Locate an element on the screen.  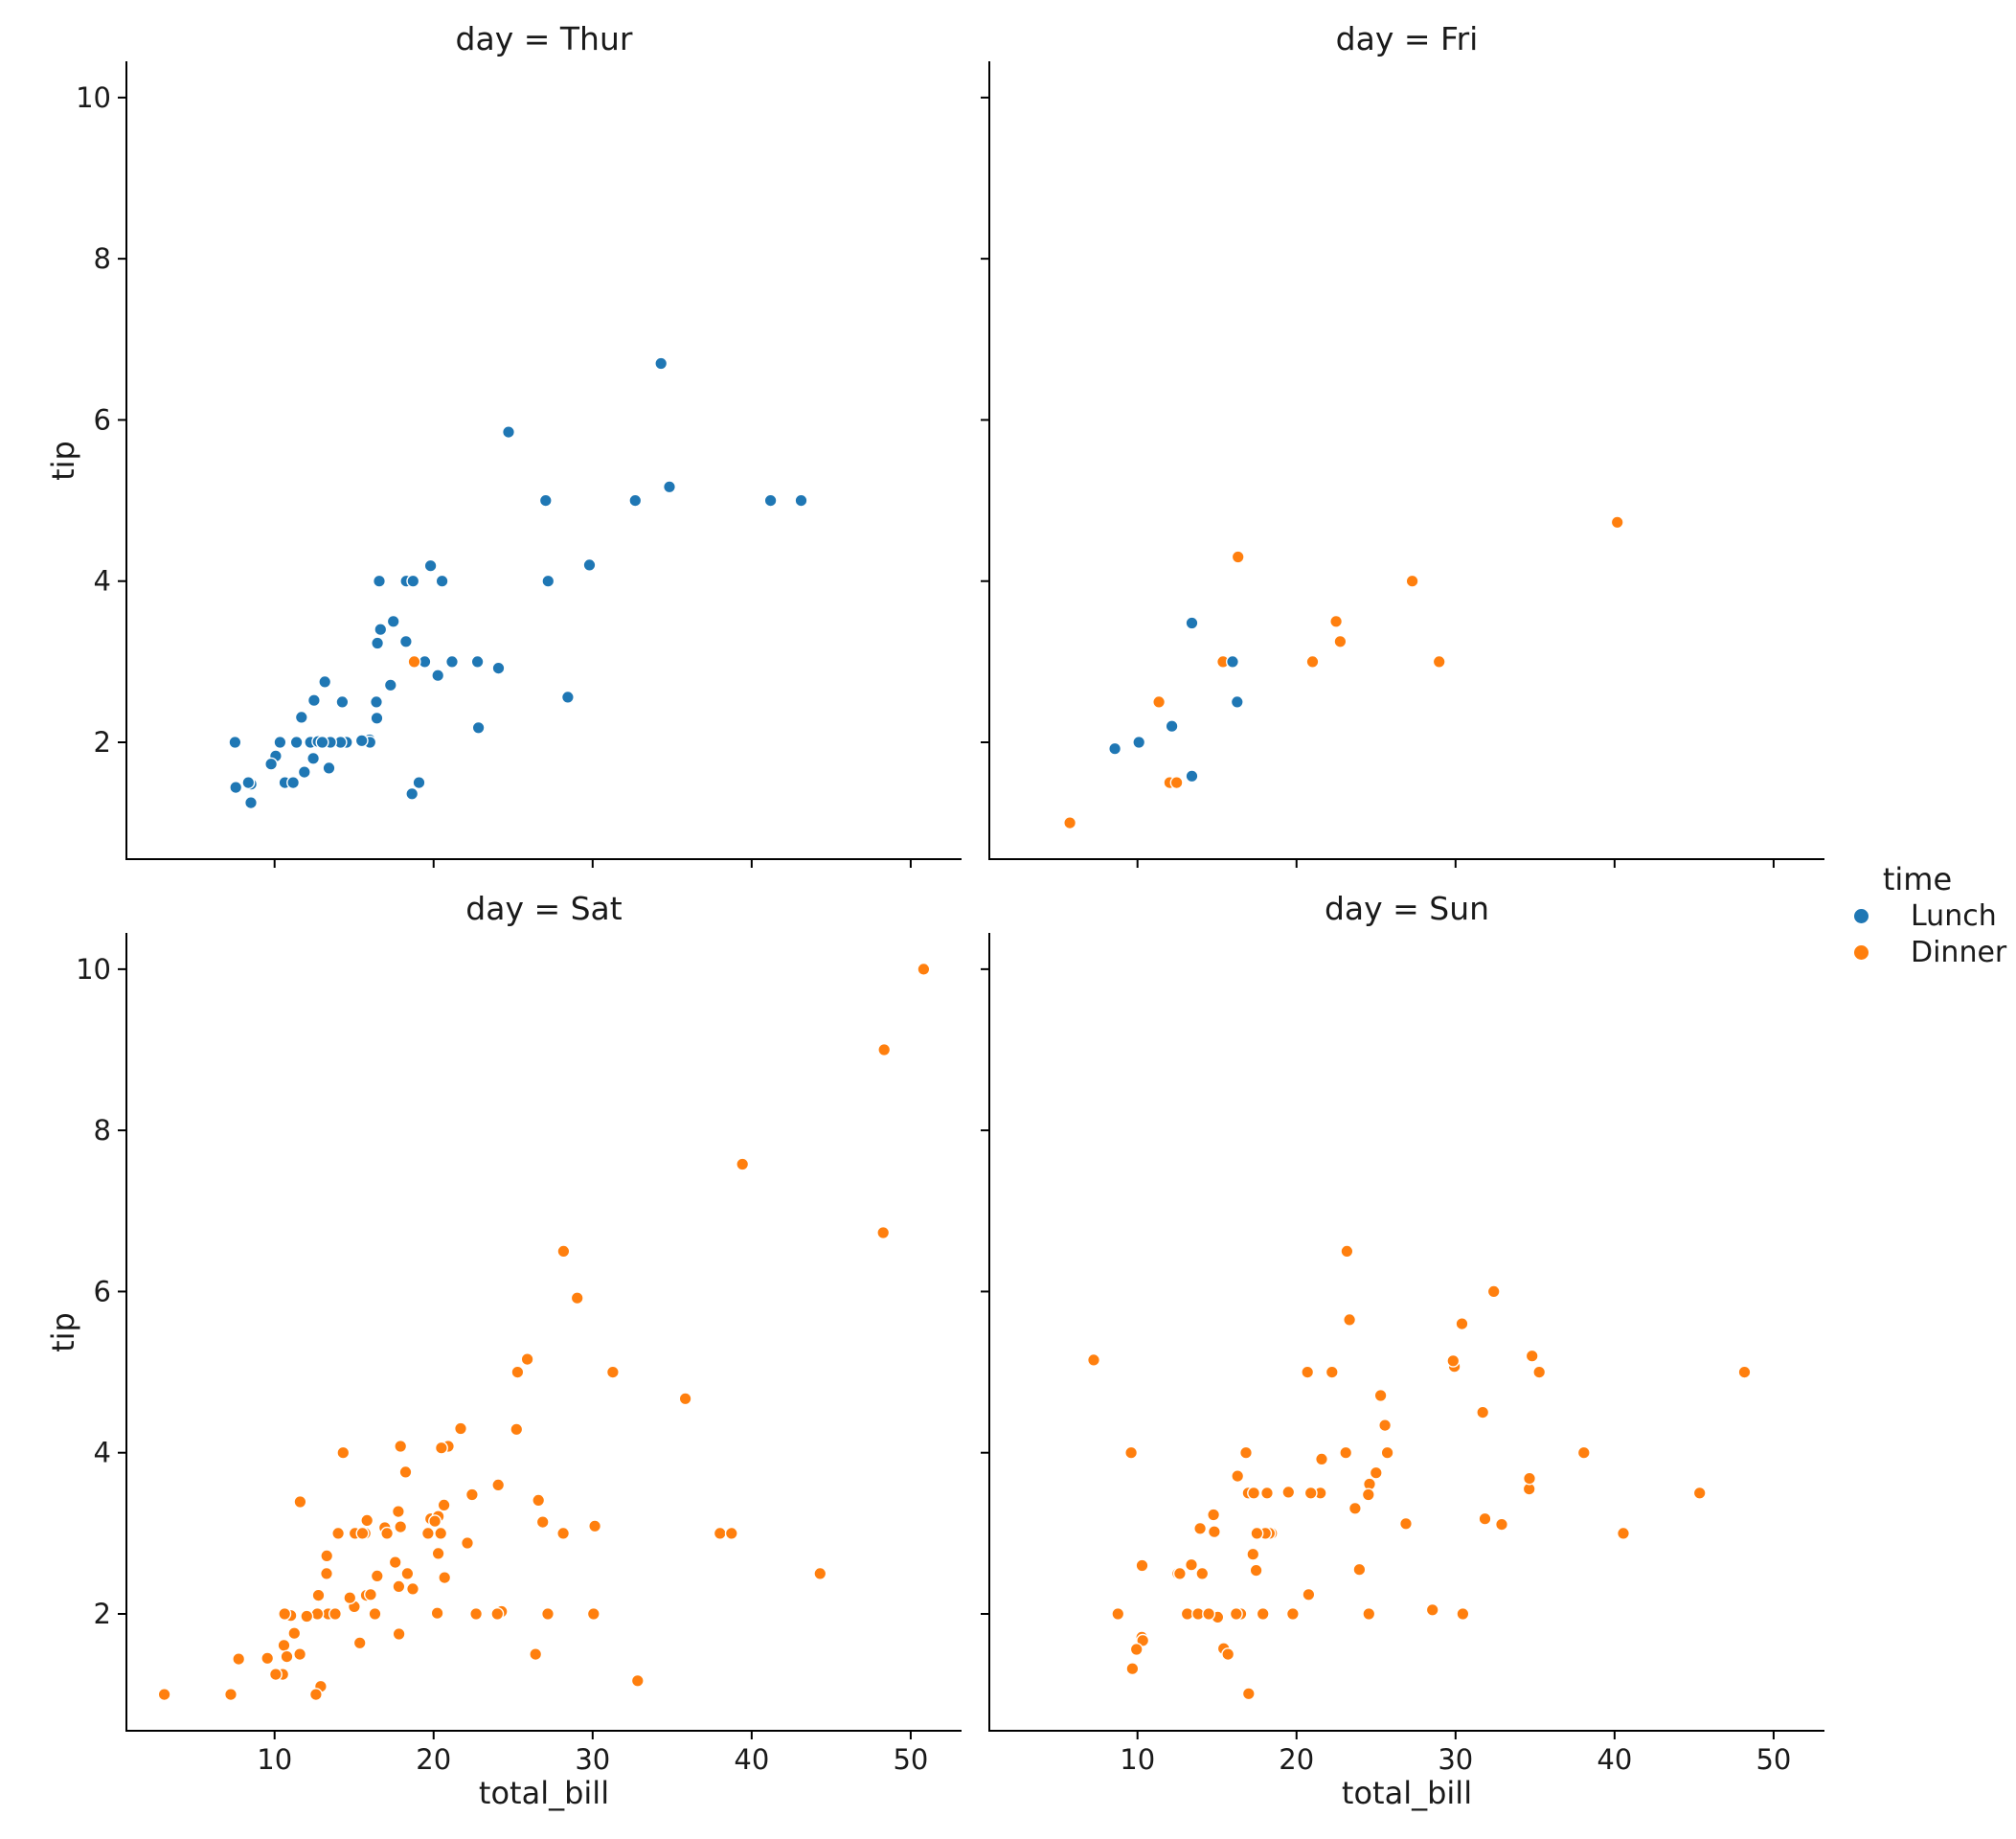
x-tick-label: 50 is located at coordinates (1773, 1759).